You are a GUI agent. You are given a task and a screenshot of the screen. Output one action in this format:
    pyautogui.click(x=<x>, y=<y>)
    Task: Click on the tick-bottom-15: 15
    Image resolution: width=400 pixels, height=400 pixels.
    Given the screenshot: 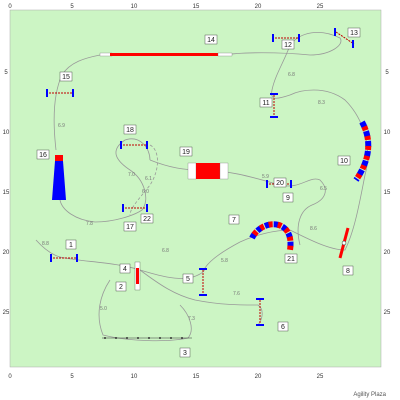 What is the action you would take?
    pyautogui.click(x=196, y=377)
    